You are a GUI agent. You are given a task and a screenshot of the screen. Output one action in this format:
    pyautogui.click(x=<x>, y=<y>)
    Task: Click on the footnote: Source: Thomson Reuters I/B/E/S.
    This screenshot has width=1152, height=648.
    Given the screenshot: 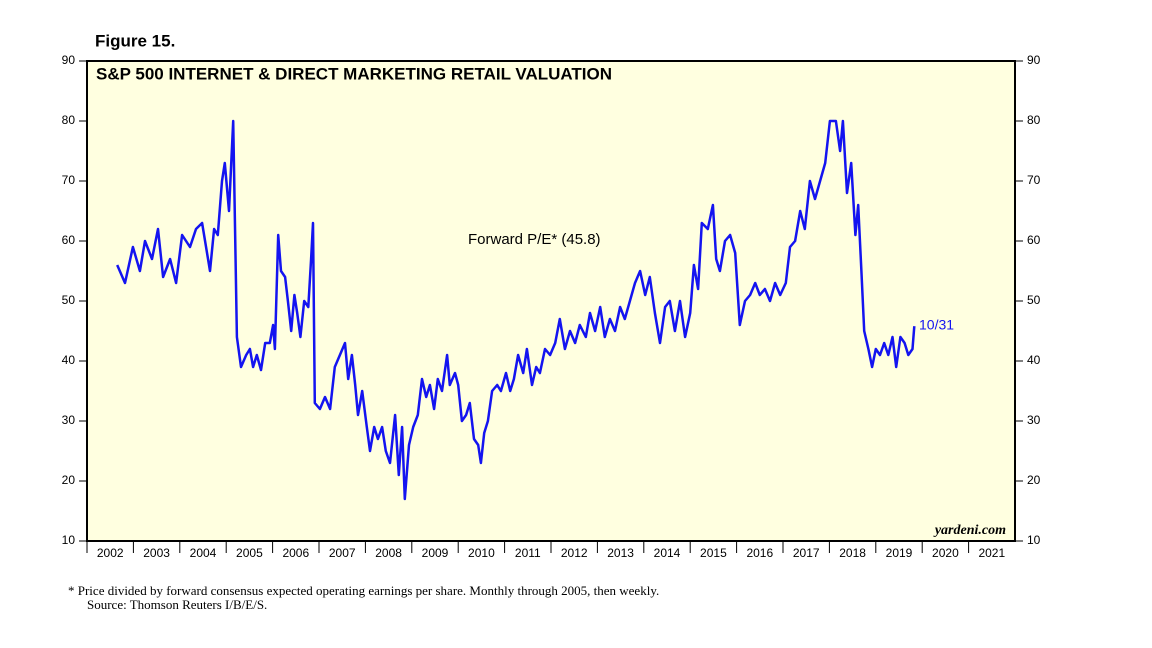 What is the action you would take?
    pyautogui.click(x=177, y=604)
    